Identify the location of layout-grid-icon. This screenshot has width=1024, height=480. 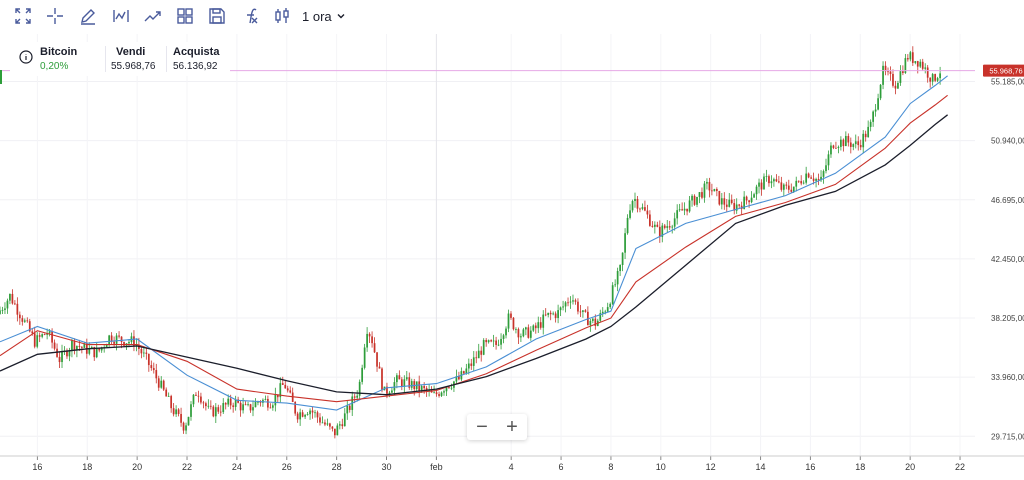
(185, 16).